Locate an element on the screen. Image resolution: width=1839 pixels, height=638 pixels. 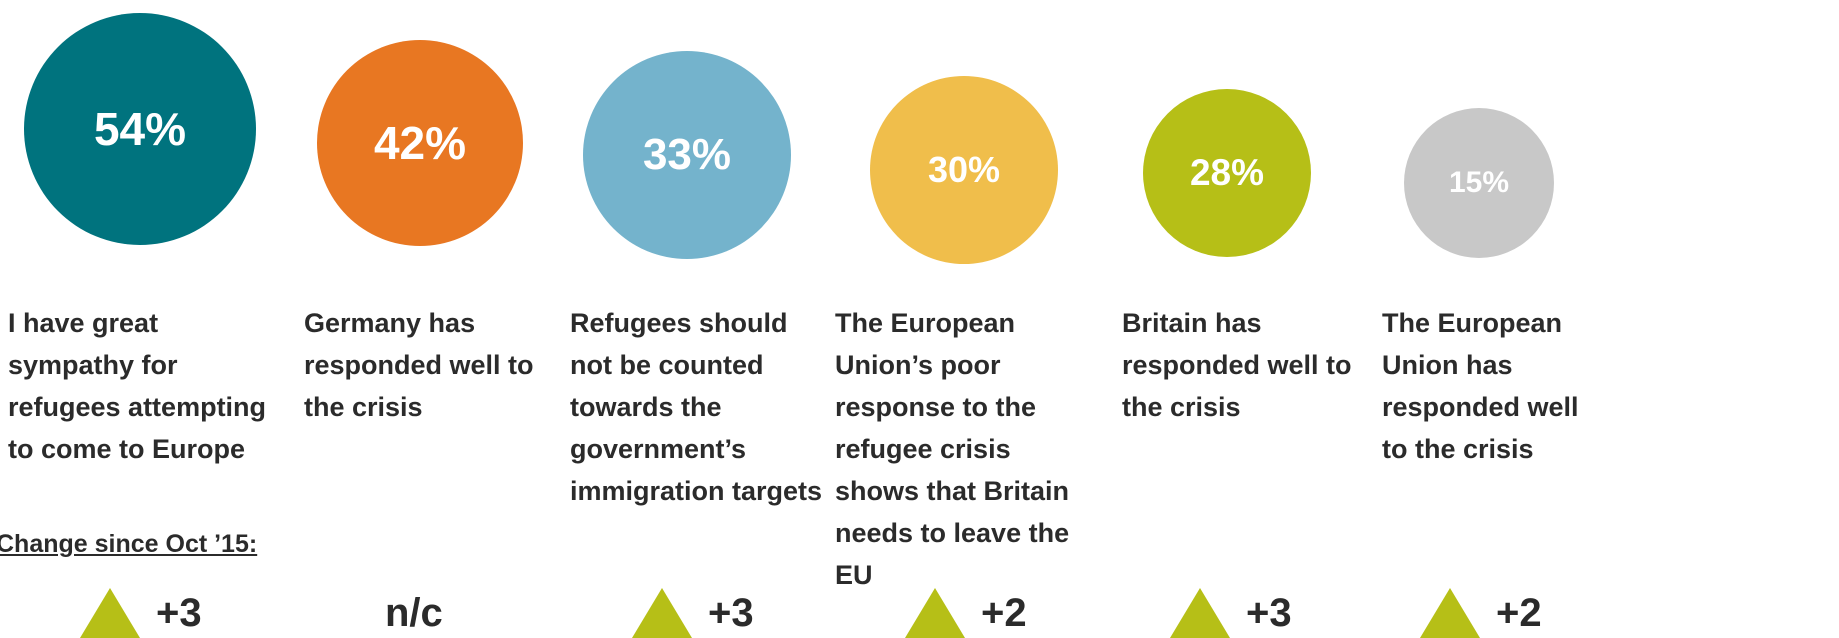
change-value: n/c is located at coordinates (414, 613).